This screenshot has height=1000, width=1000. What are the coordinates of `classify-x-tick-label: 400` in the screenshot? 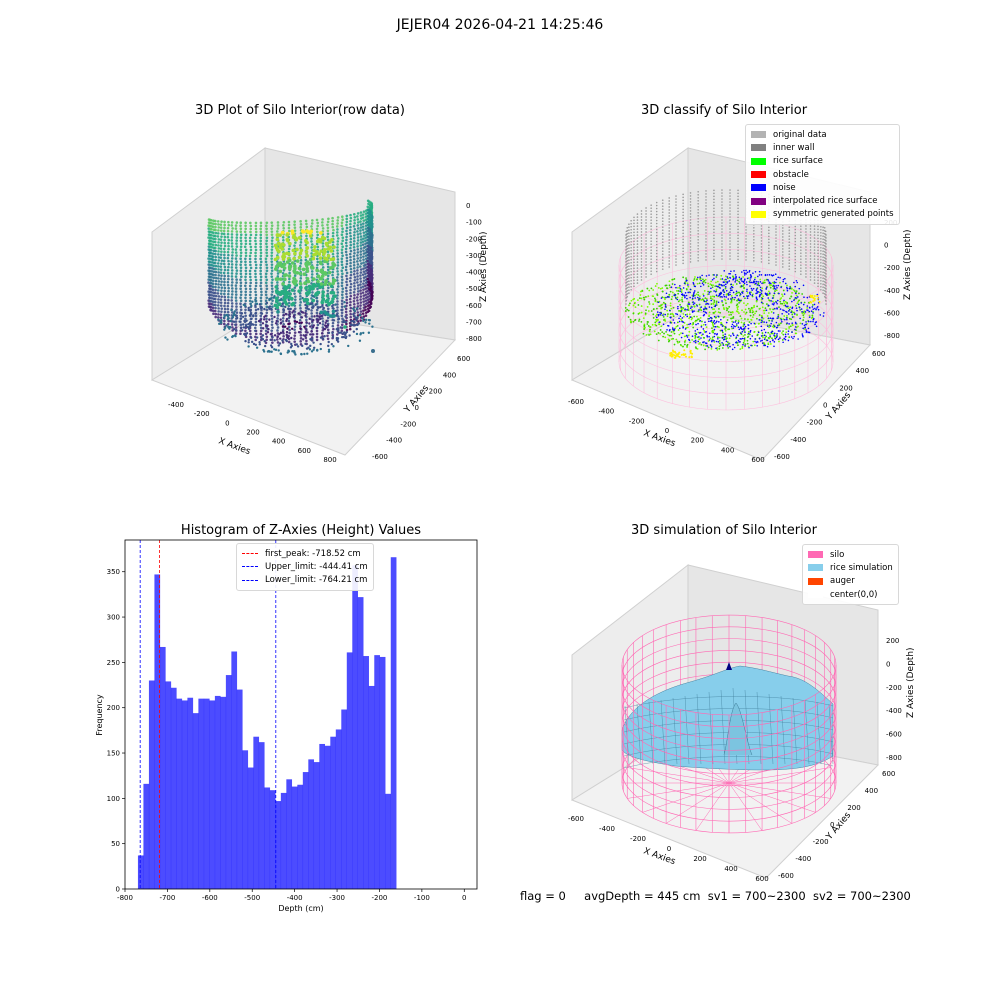 It's located at (727, 450).